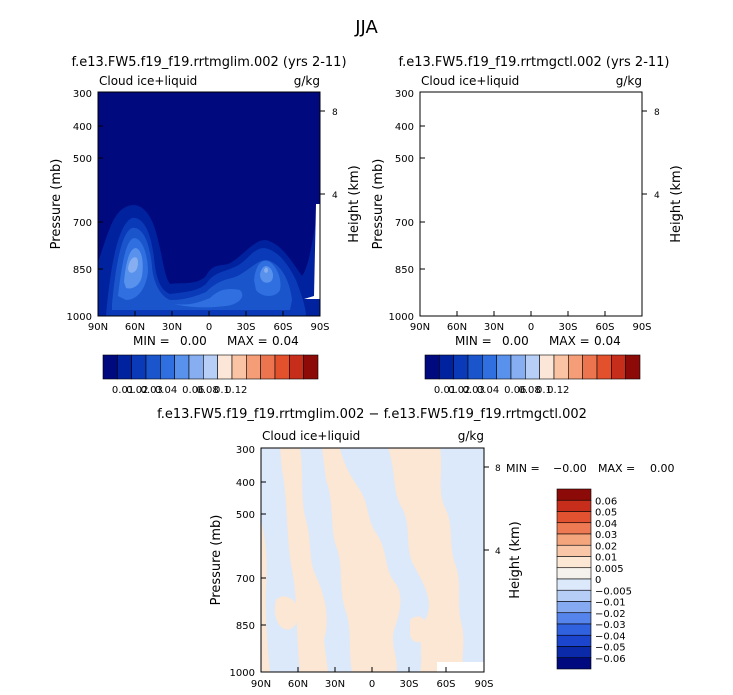 This screenshot has width=733, height=695. I want to click on panel-1-contours, so click(209, 204).